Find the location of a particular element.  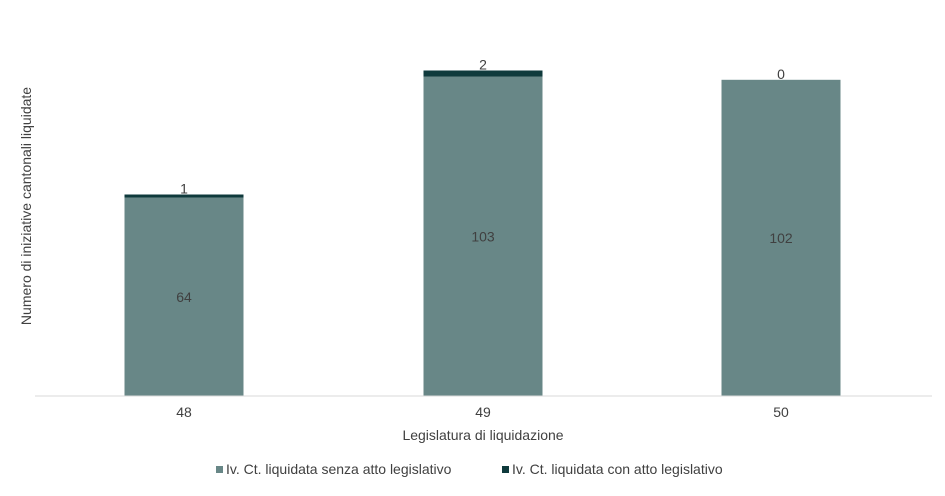

data-label-senza-atto-48: 64 is located at coordinates (184, 297).